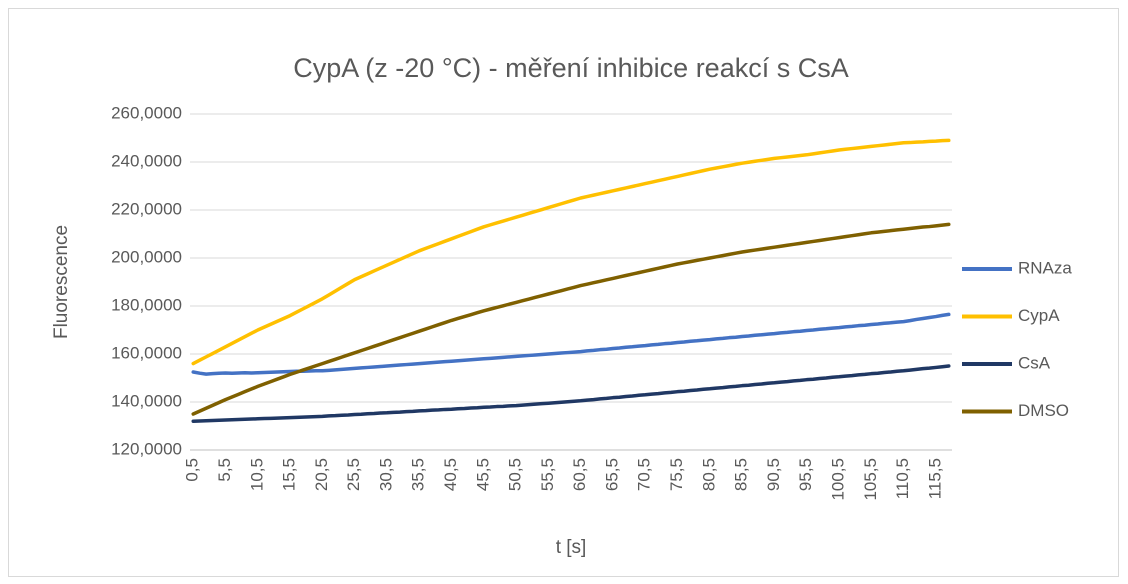 The width and height of the screenshot is (1128, 584). What do you see at coordinates (837, 479) in the screenshot?
I see `x-tick-label: 100,5` at bounding box center [837, 479].